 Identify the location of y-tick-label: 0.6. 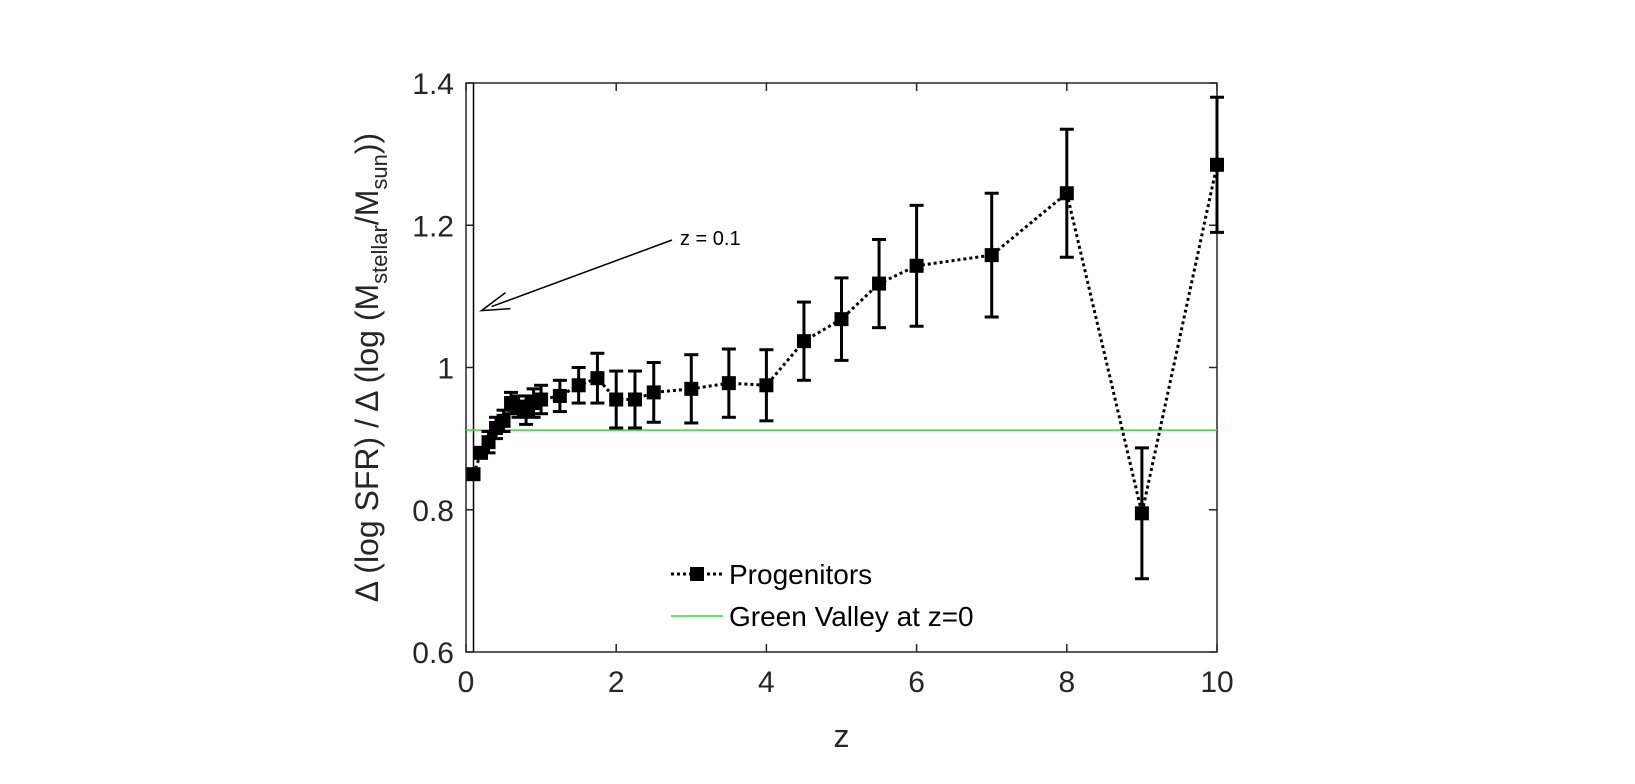
(433, 653).